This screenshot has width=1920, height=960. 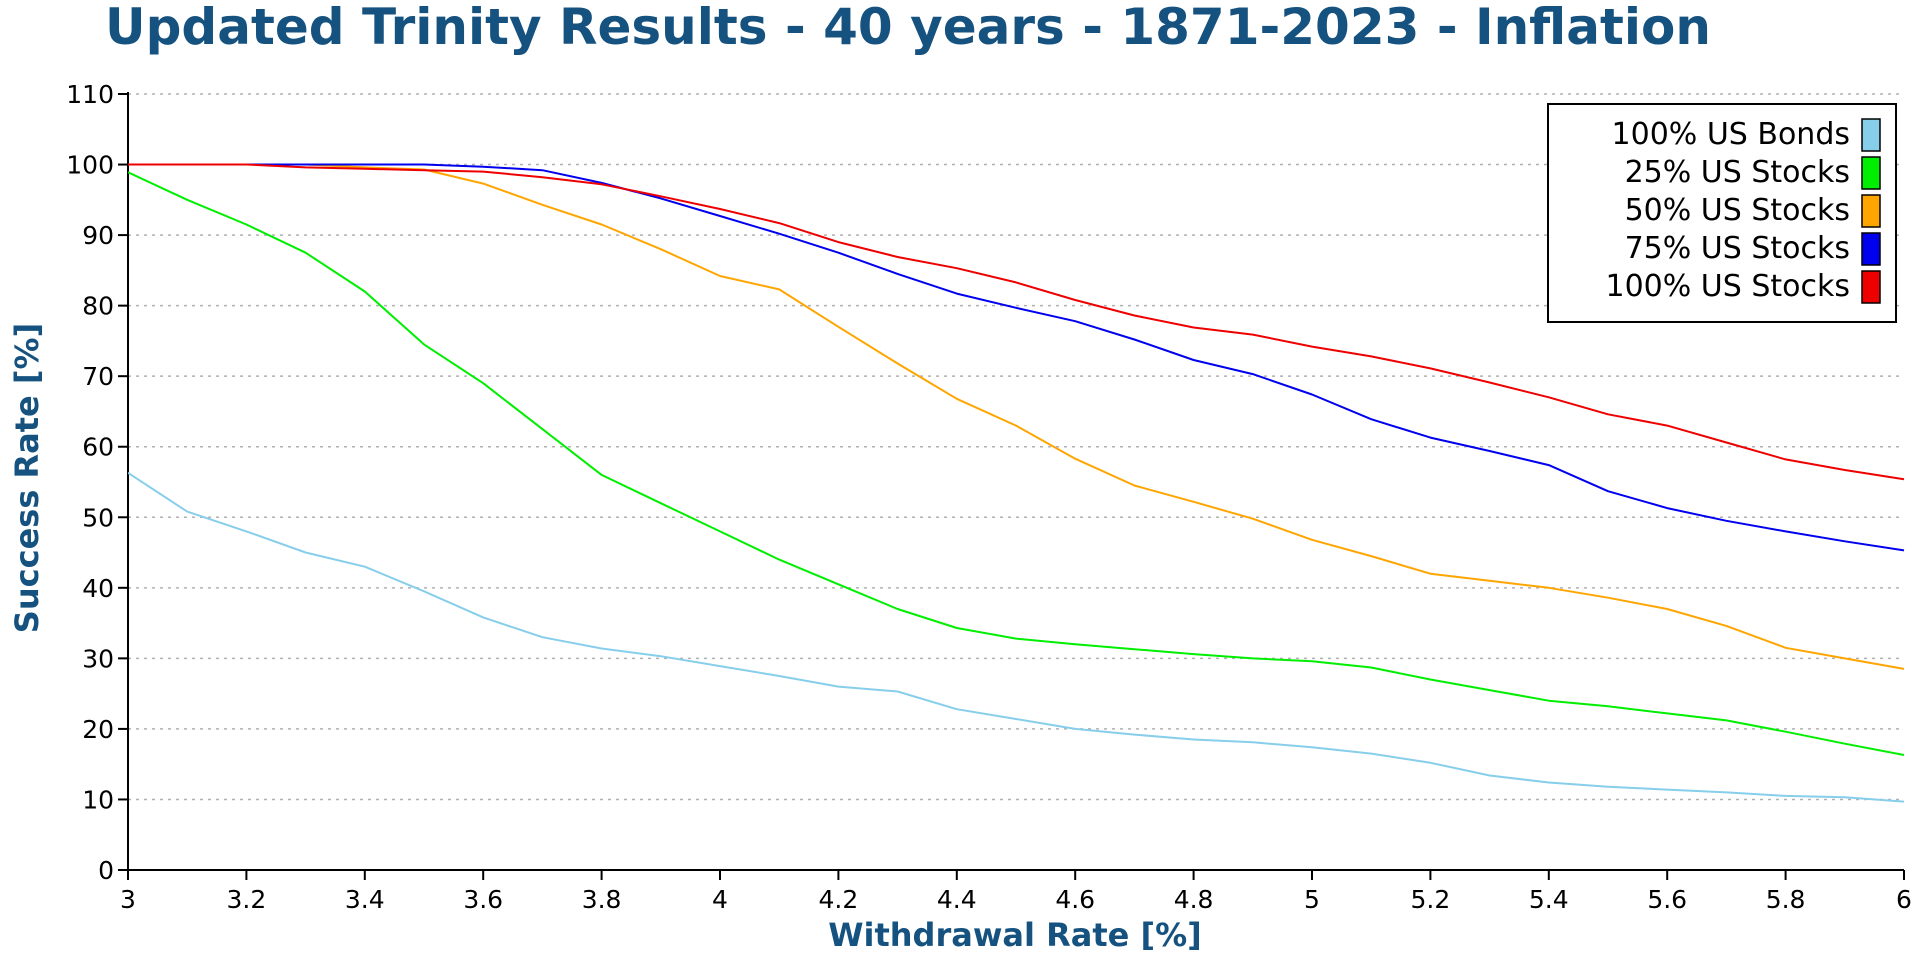 I want to click on x-tick-label: 3.2, so click(x=247, y=899).